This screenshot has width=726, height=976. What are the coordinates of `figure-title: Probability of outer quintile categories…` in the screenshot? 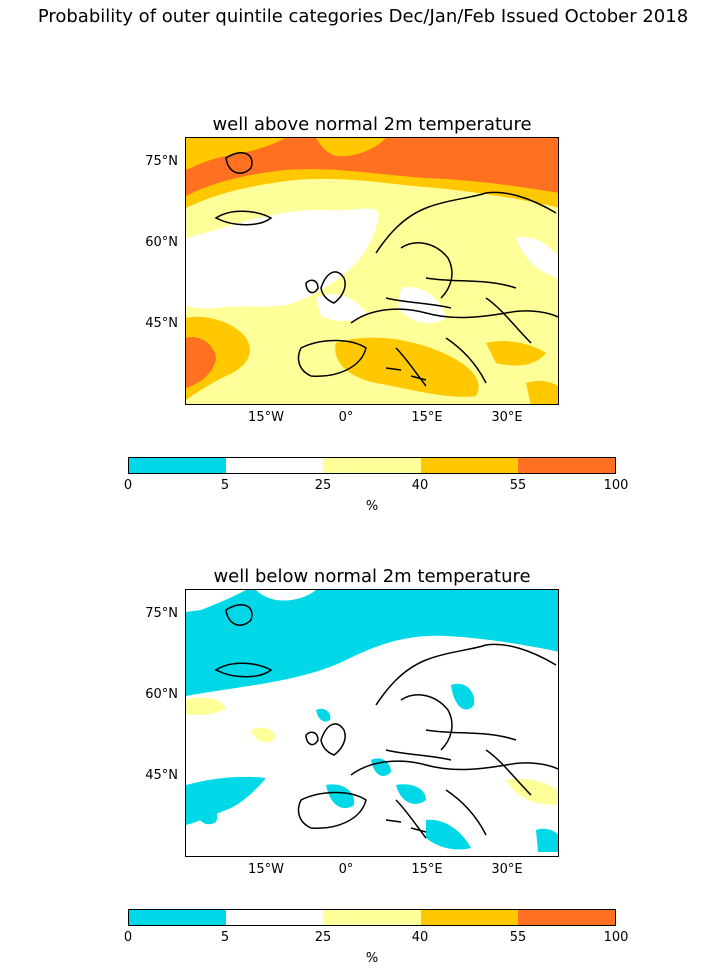 It's located at (363, 16).